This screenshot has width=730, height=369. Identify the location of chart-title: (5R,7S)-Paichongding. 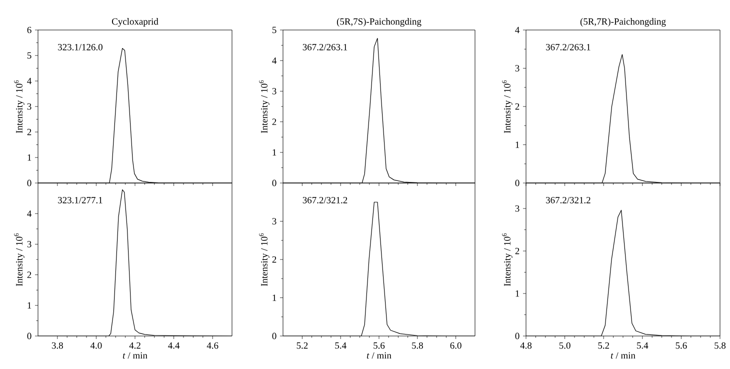
(379, 22).